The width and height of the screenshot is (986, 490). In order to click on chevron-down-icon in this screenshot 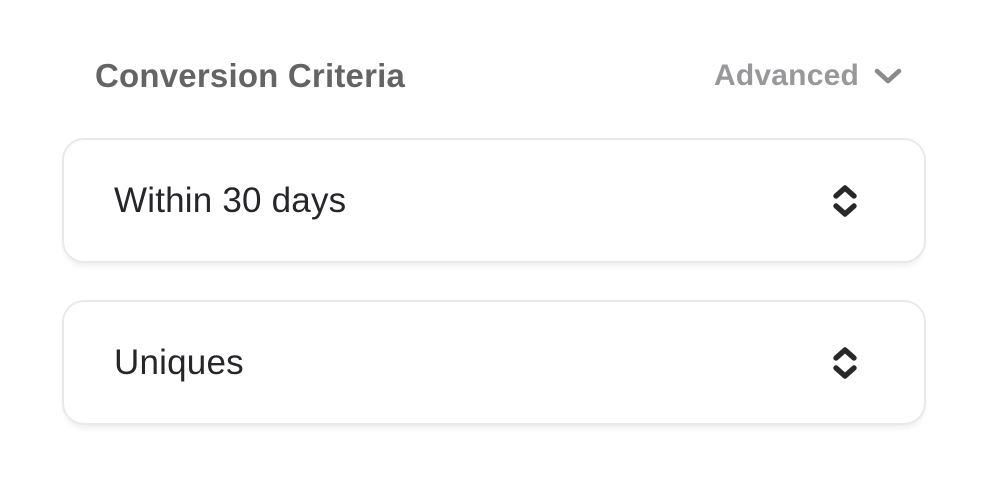, I will do `click(888, 76)`.